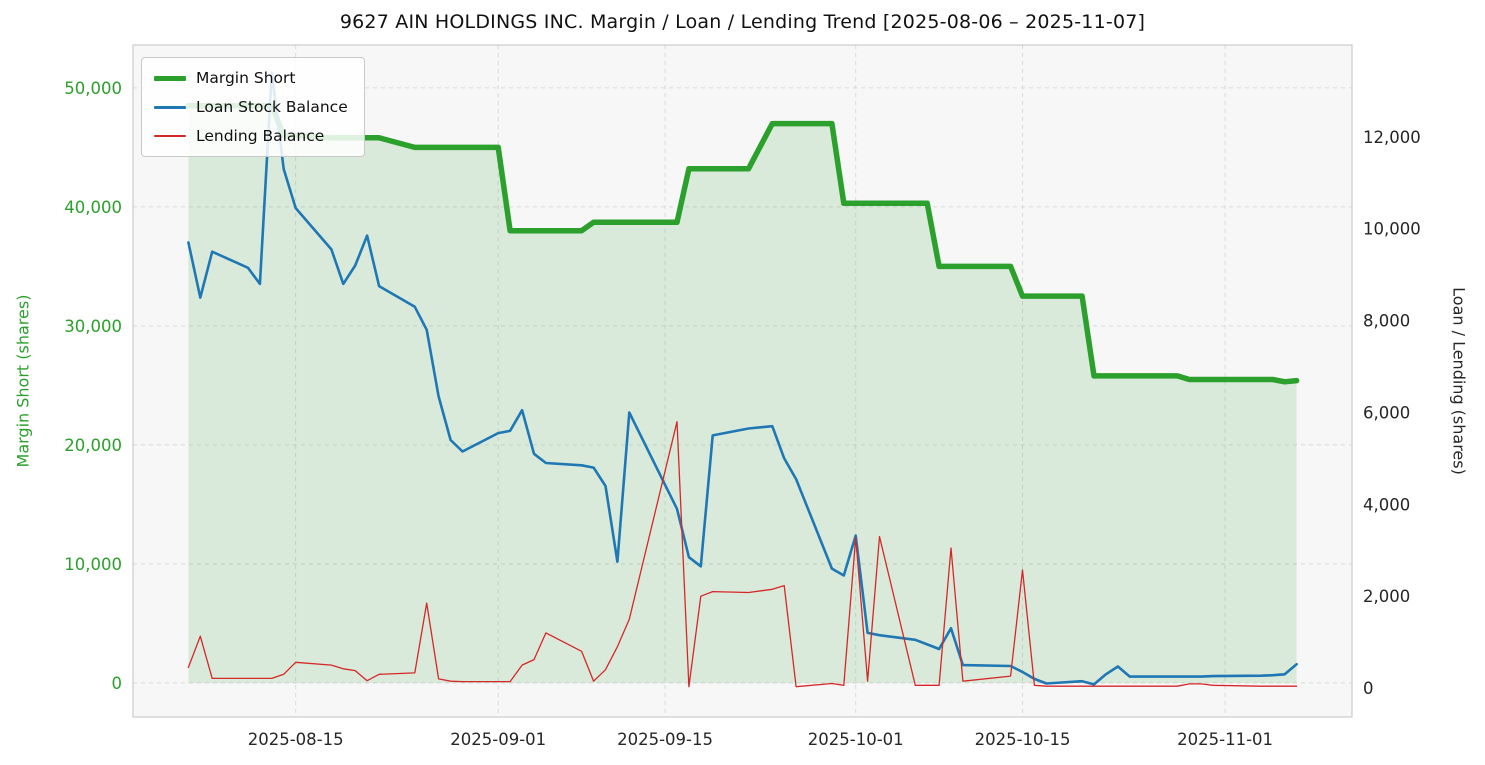  Describe the element at coordinates (93, 445) in the screenshot. I see `left-y-tick-label: 20,000` at that location.